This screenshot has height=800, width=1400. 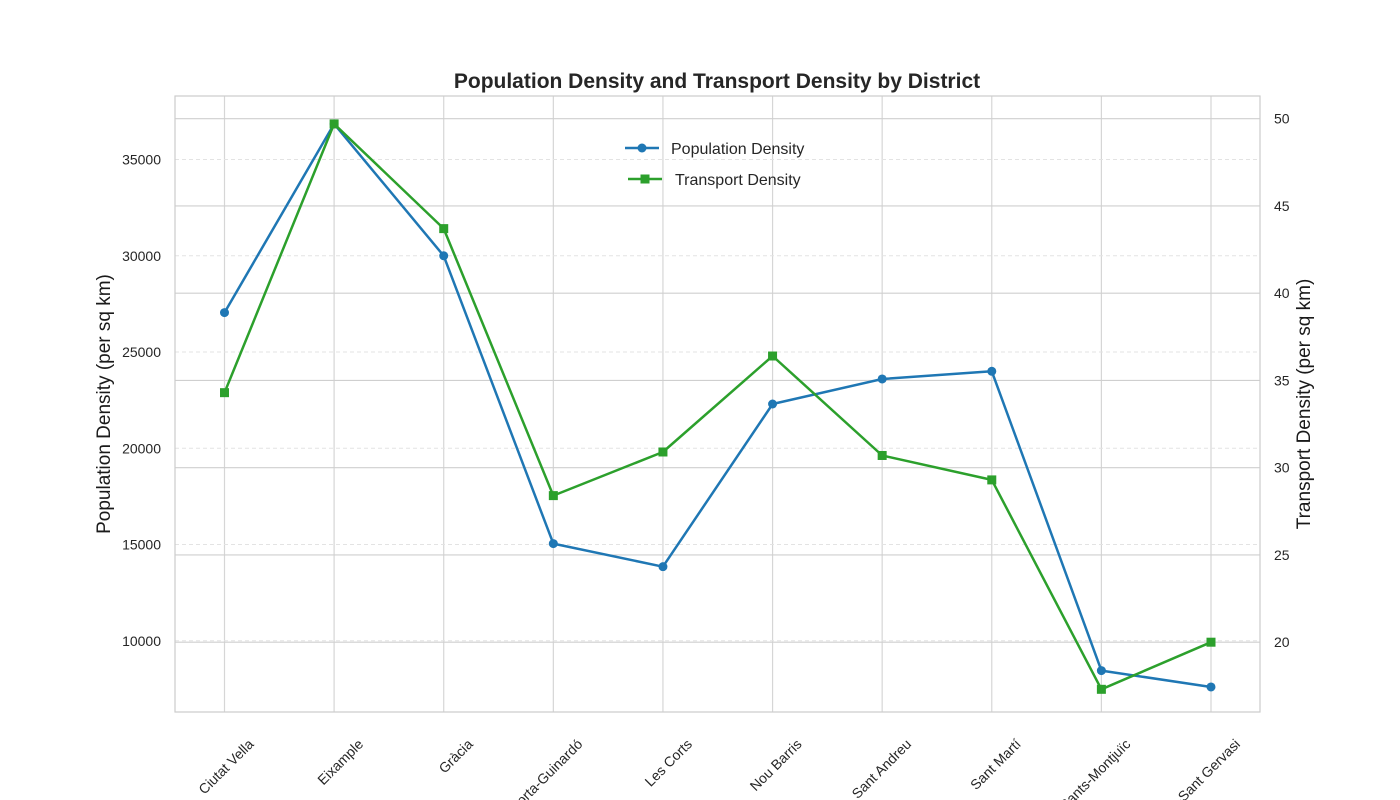 I want to click on legend-item-transport: Transport Density, so click(x=714, y=180).